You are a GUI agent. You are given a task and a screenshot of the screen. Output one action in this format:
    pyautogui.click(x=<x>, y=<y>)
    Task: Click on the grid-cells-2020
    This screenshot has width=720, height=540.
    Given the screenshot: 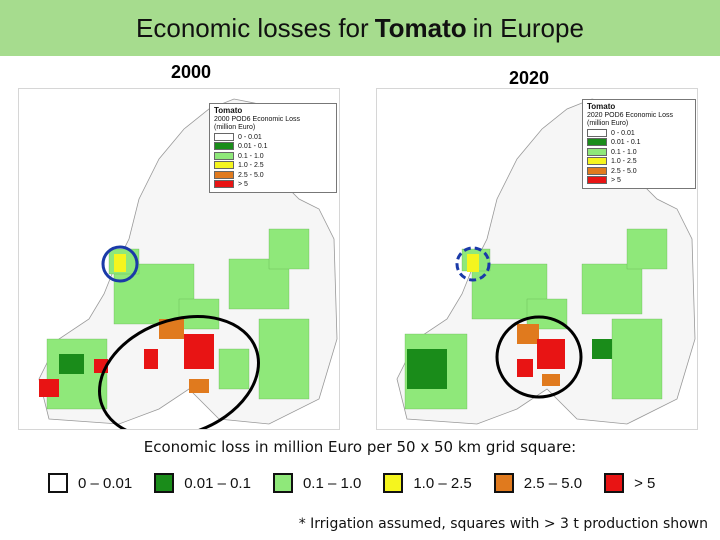 What is the action you would take?
    pyautogui.click(x=536, y=319)
    